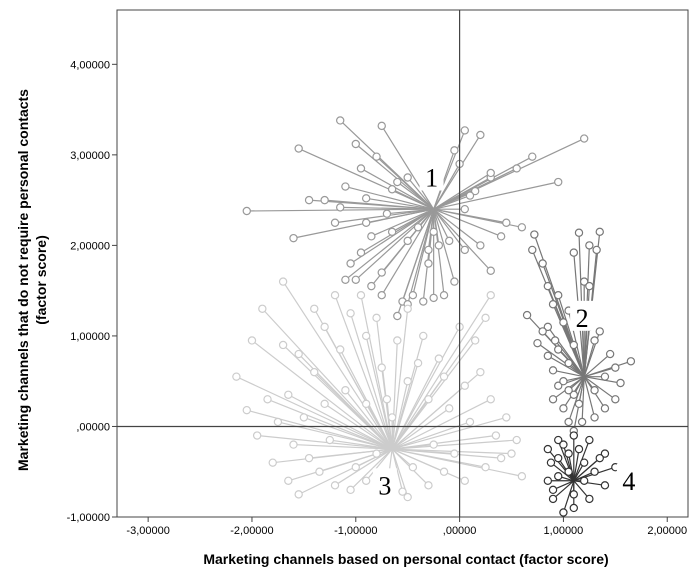 This screenshot has width=689, height=569. What do you see at coordinates (431, 177) in the screenshot?
I see `cluster-label-1: 1` at bounding box center [431, 177].